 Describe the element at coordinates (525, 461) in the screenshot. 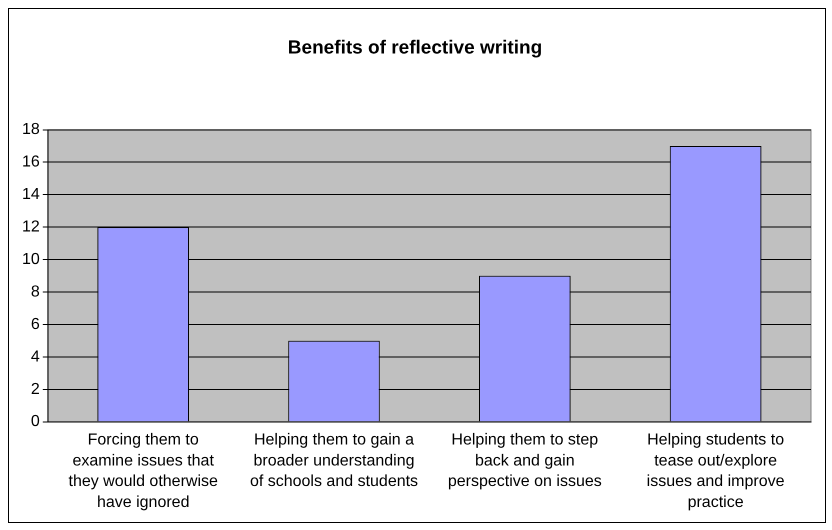

I see `x-tick-label: Helping them to step back and gain perspective on issues` at that location.